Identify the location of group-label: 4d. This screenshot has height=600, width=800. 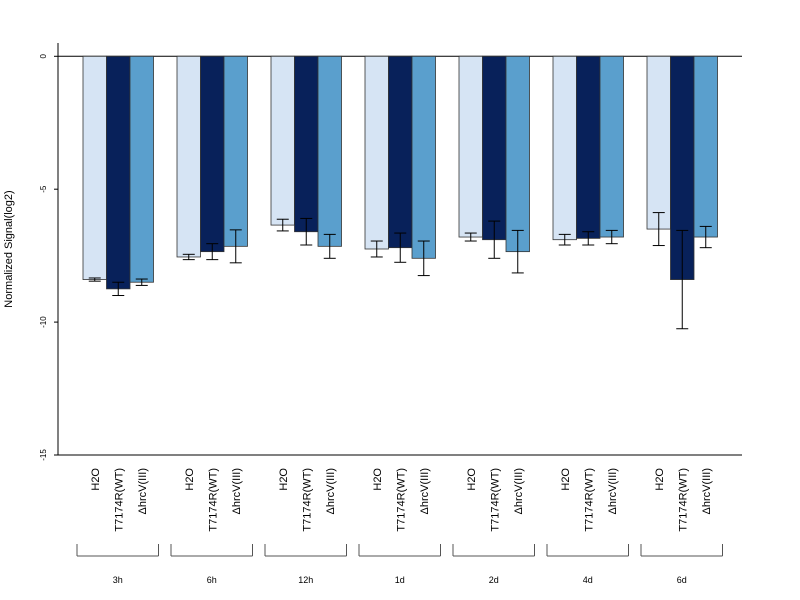
(588, 580).